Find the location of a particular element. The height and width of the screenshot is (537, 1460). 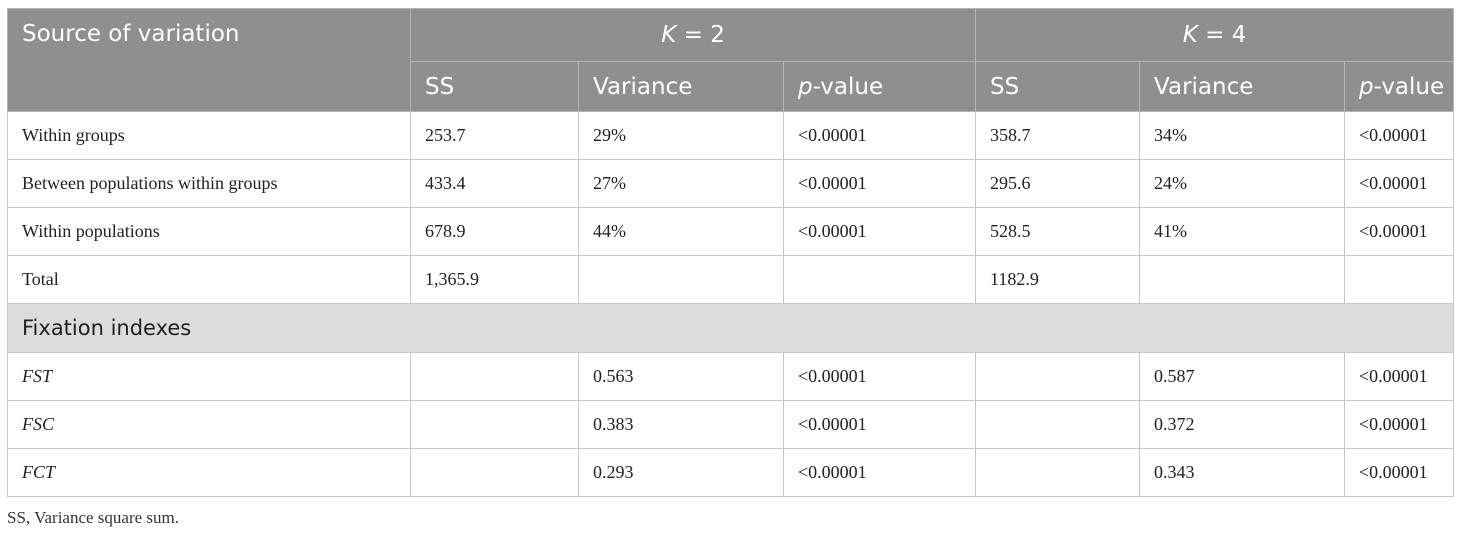

cell-k4-variance: 34% is located at coordinates (1242, 135).